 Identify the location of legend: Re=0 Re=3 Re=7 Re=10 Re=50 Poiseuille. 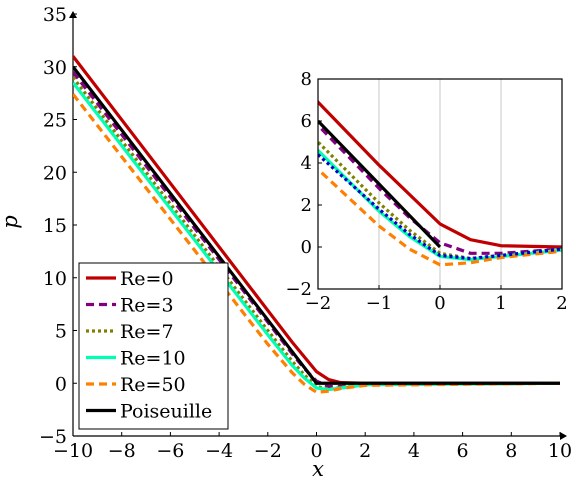
(153, 346).